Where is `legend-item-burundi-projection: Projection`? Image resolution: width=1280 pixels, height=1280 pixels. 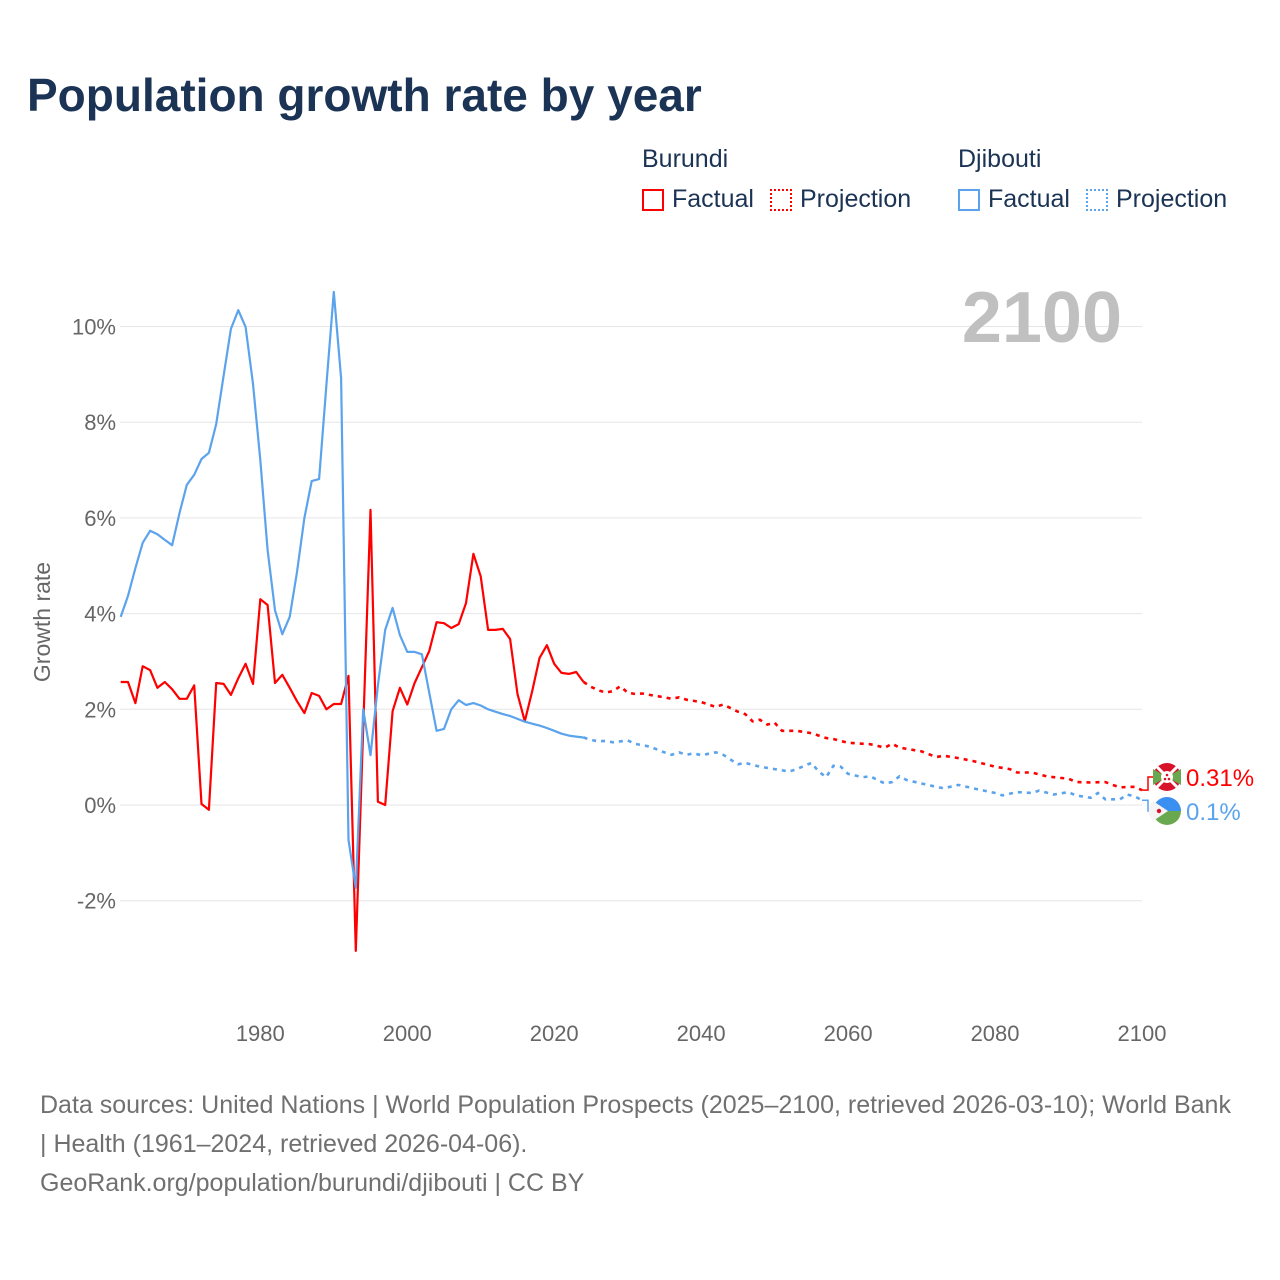 legend-item-burundi-projection: Projection is located at coordinates (840, 199).